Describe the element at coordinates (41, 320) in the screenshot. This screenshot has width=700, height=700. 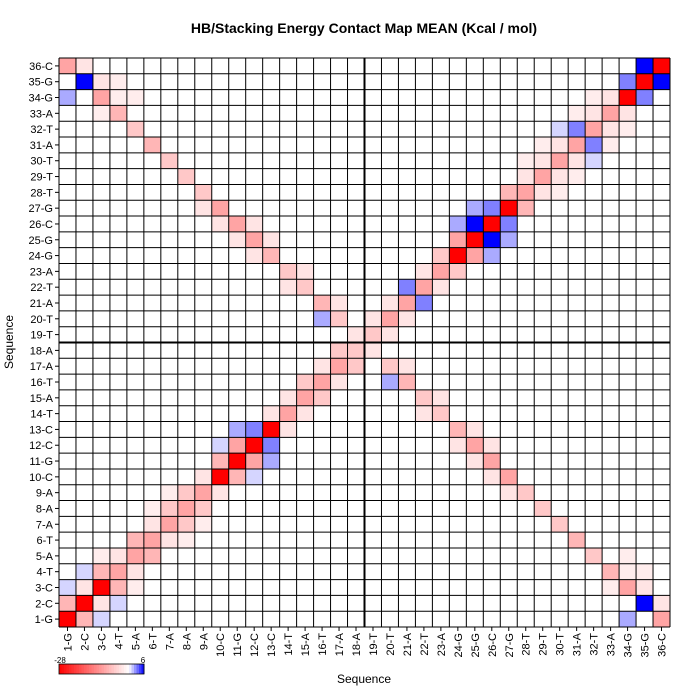
I see `y-tick-label: 20-T` at that location.